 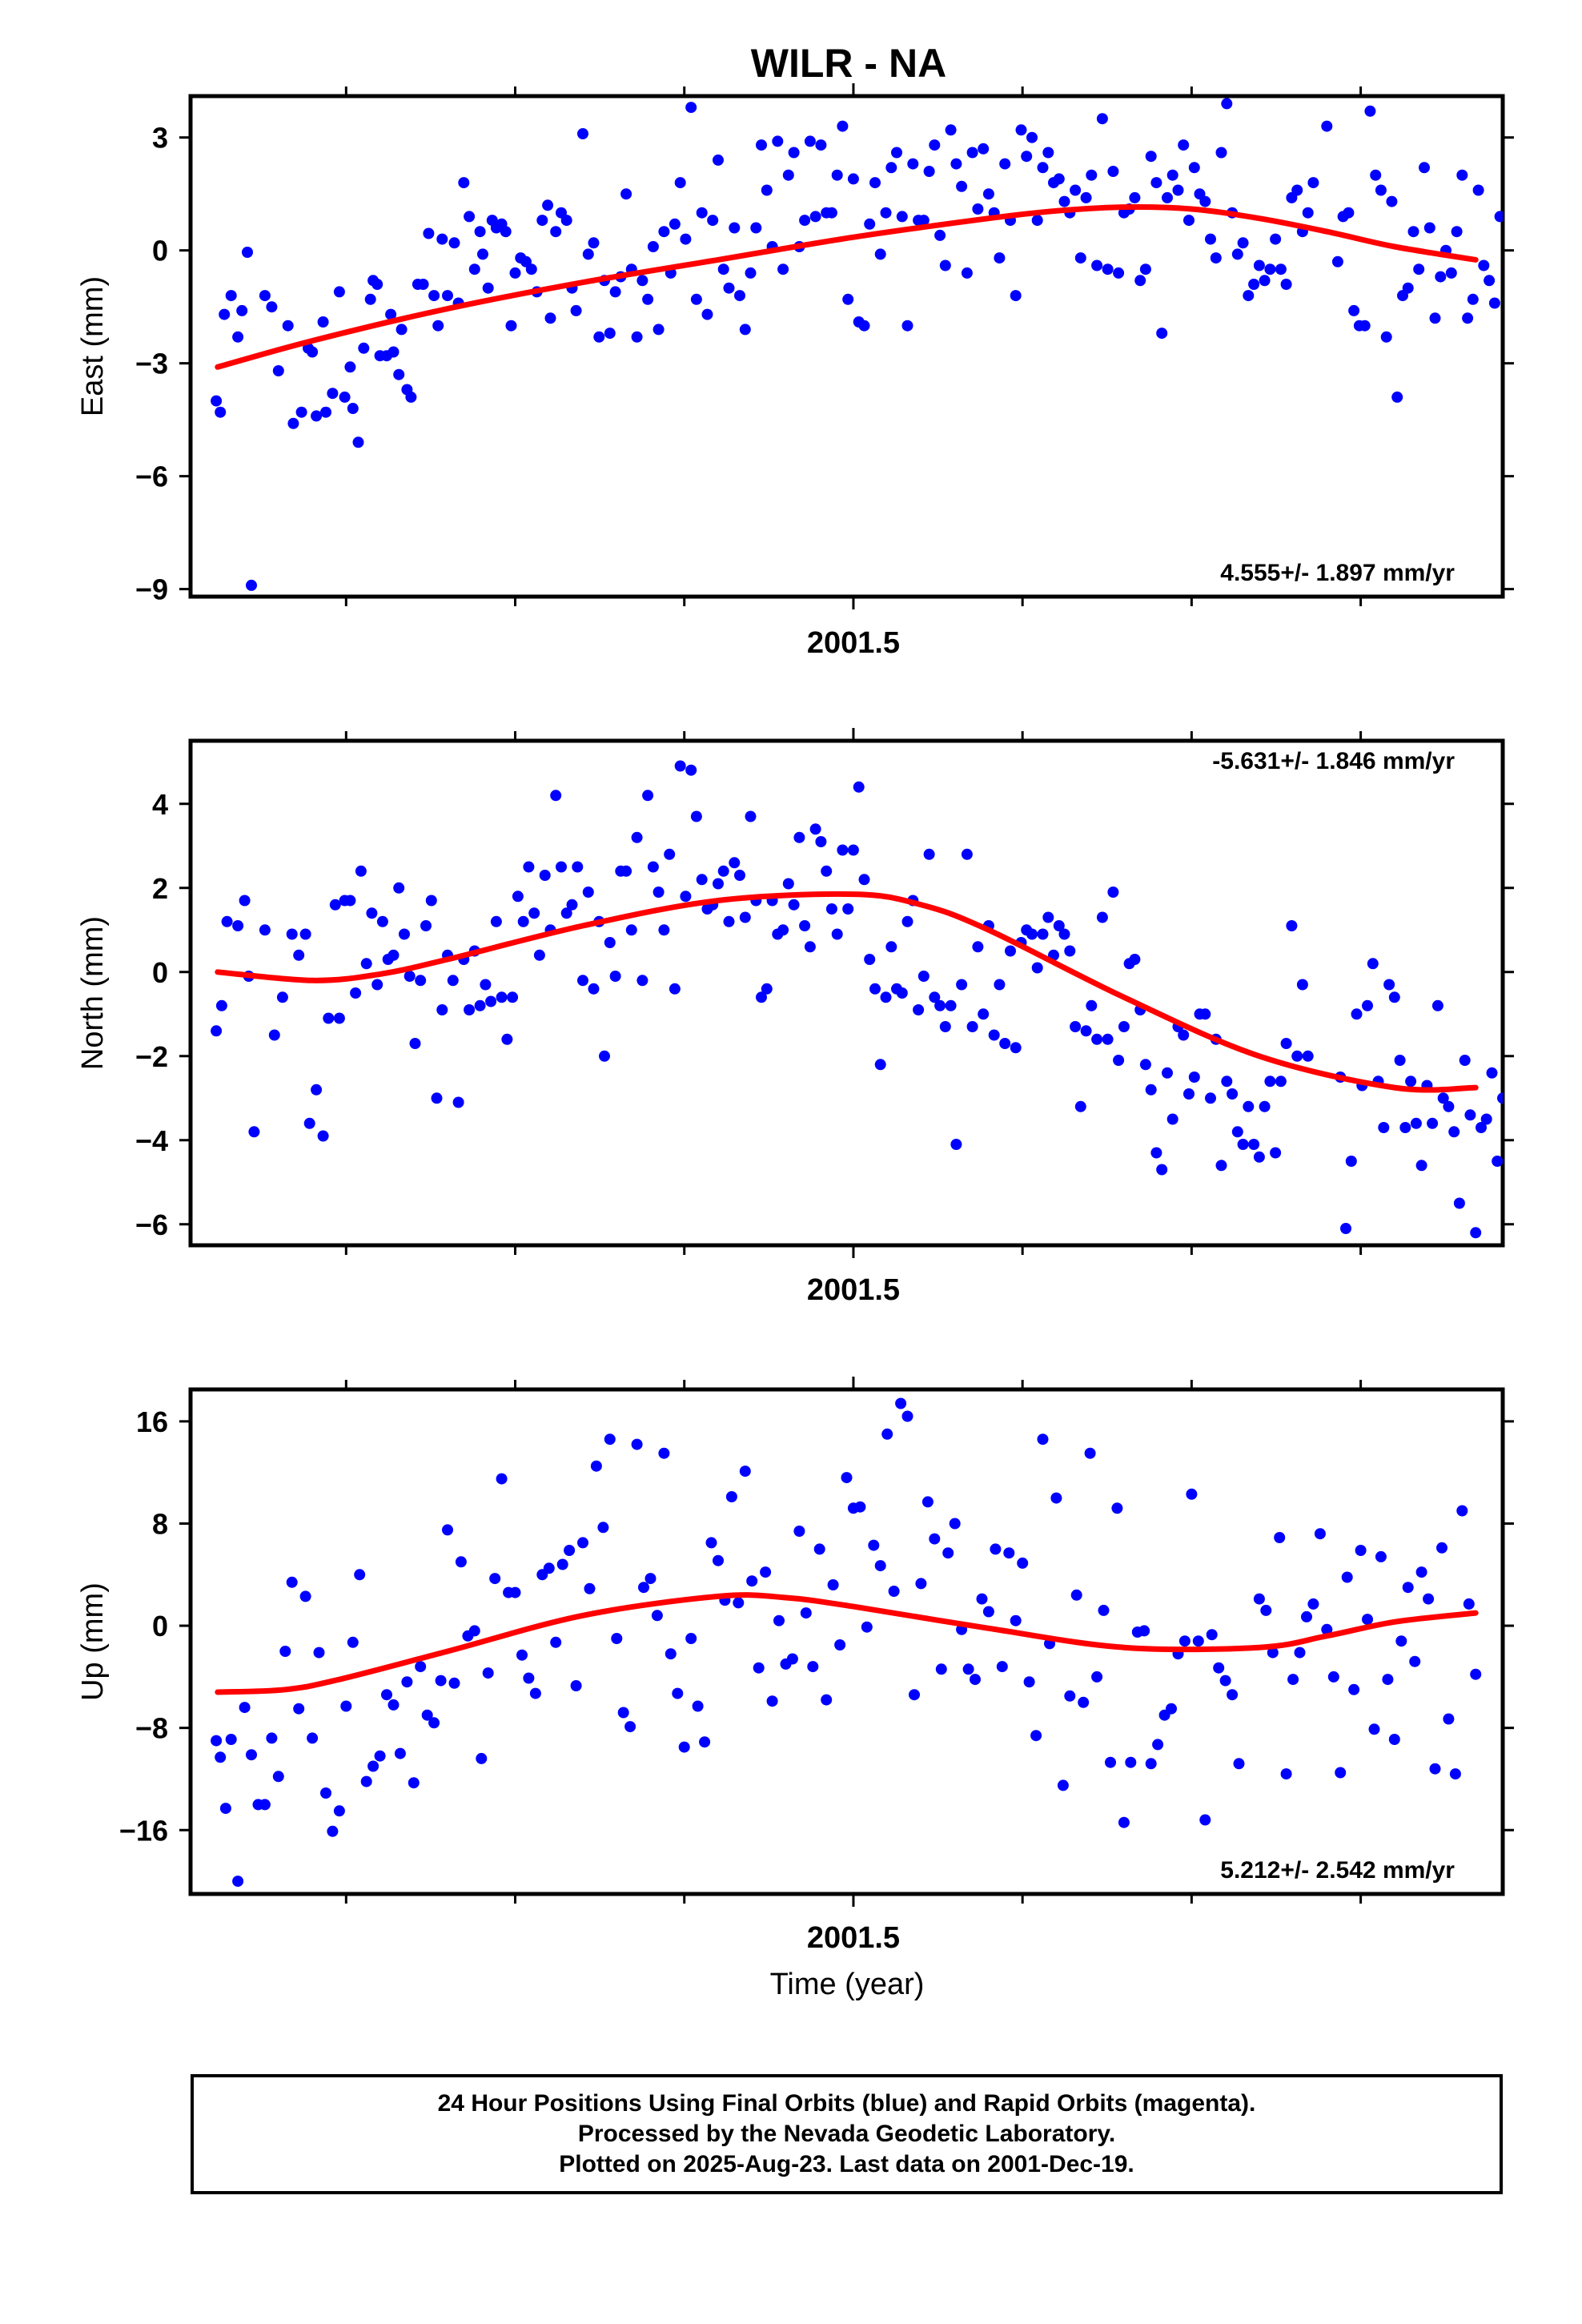 I want to click on y-tick-label: 8, so click(x=160, y=1524).